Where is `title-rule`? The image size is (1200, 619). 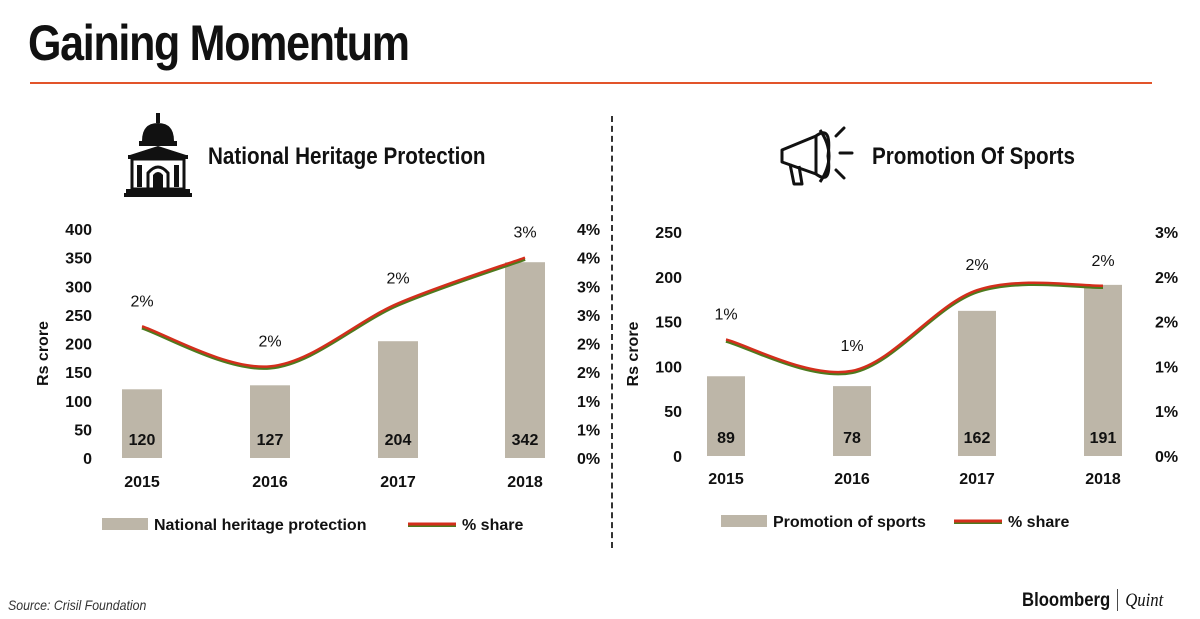
title-rule is located at coordinates (591, 83).